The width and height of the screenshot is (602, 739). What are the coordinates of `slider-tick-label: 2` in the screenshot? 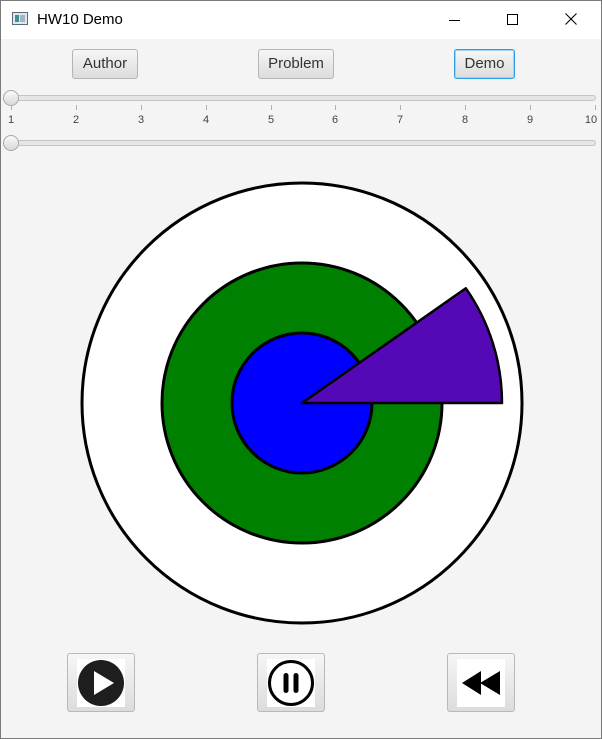 It's located at (76, 120).